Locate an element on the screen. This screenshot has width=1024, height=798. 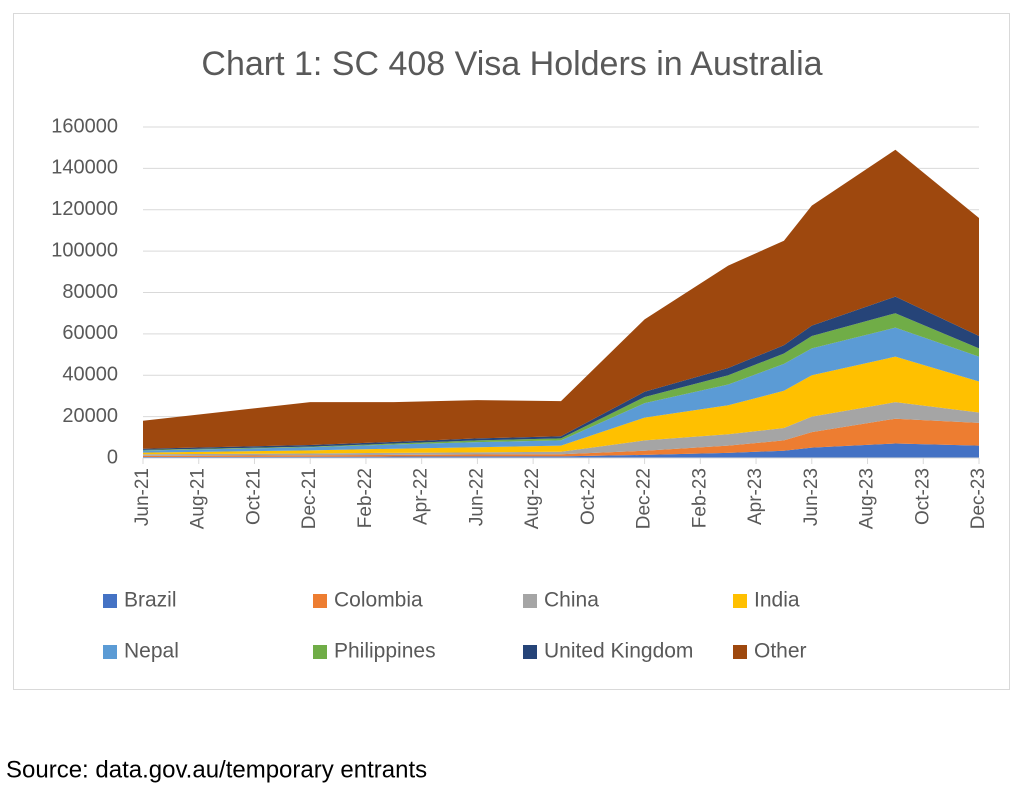
x-tick-label: Oct-23 is located at coordinates (922, 496).